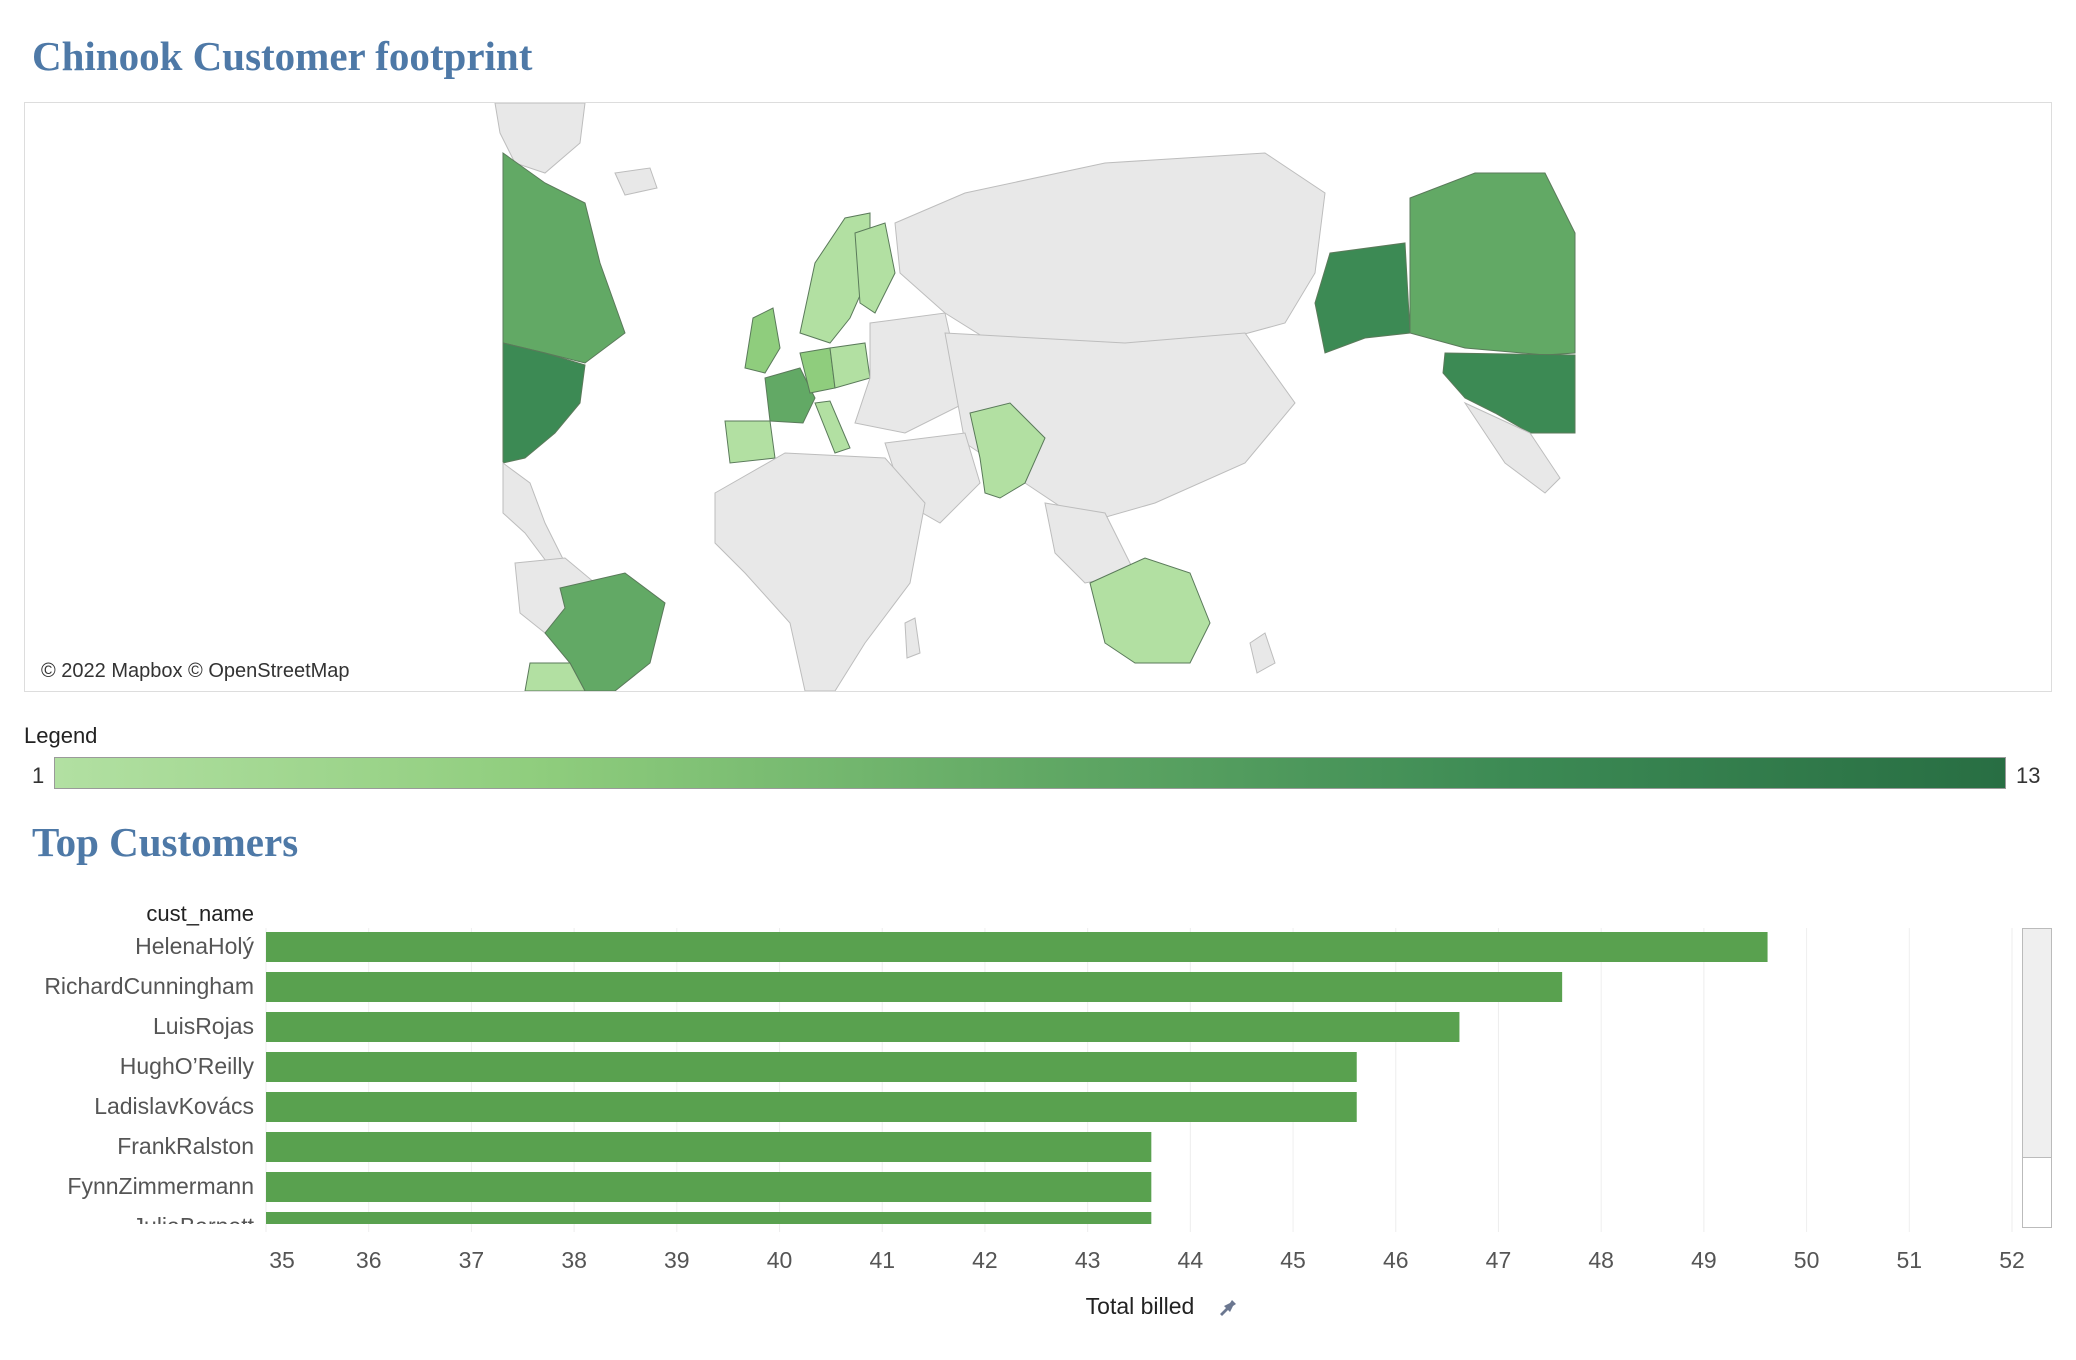 This screenshot has height=1360, width=2076. What do you see at coordinates (1909, 1260) in the screenshot?
I see `x-tick-label: 51` at bounding box center [1909, 1260].